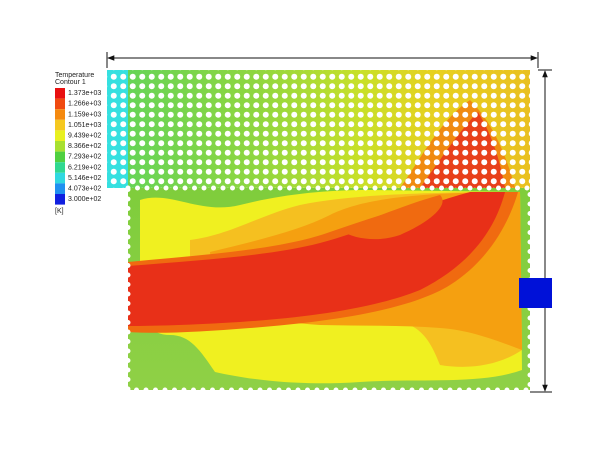 Image resolution: width=600 pixels, height=450 pixels. Describe the element at coordinates (84, 157) in the screenshot. I see `legend-label: 7.293e+02` at that location.